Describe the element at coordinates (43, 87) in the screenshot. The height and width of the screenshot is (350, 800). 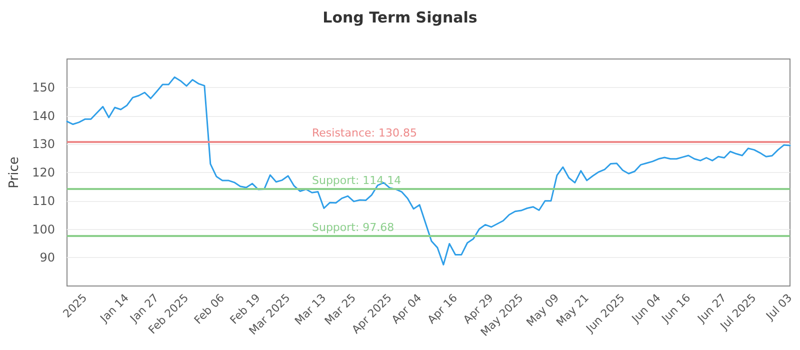
I see `y-tick-label: 150` at that location.